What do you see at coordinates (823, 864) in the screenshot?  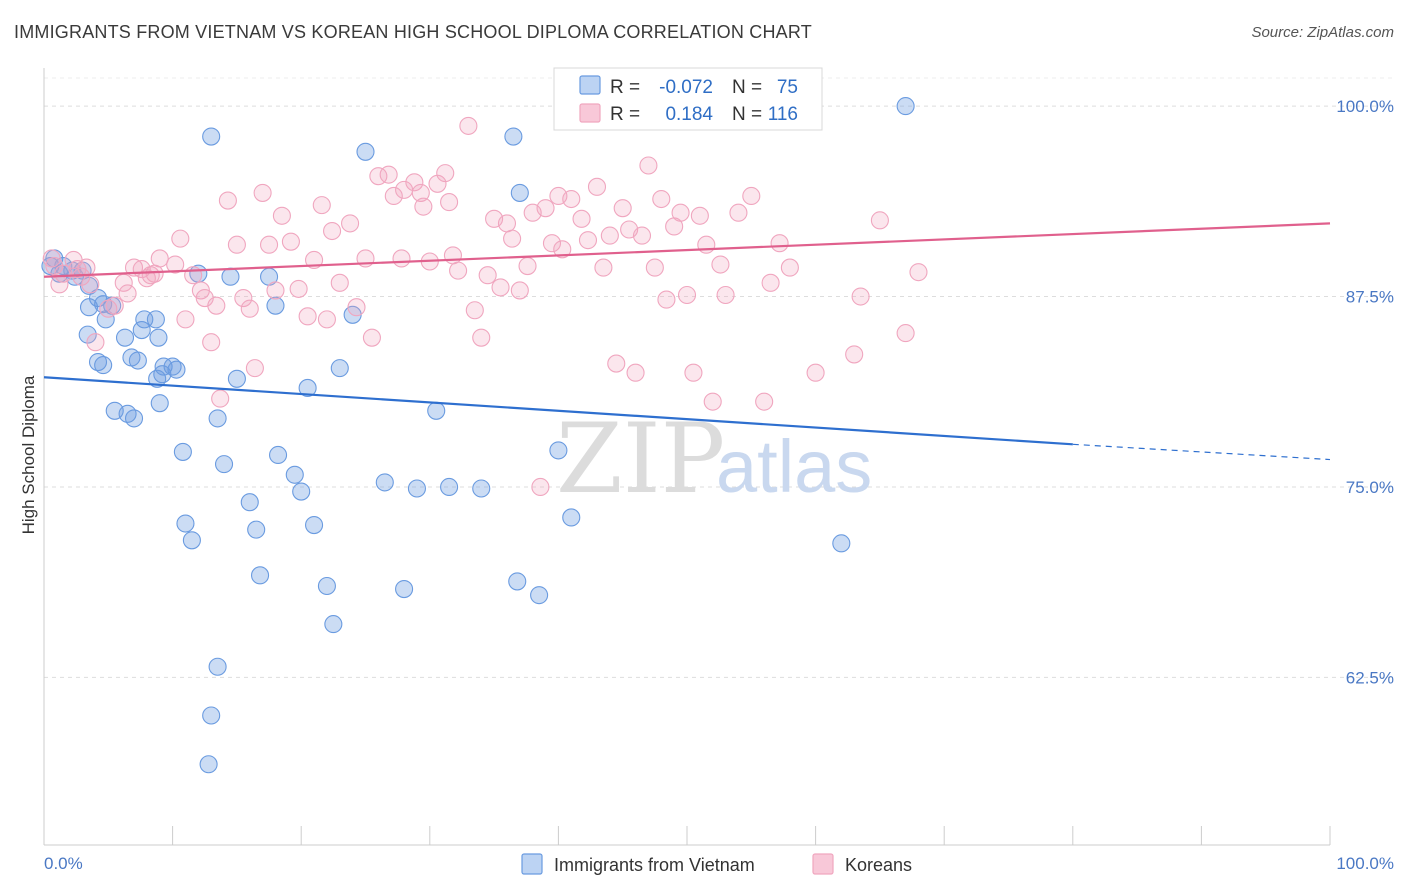 I see `bottom-legend-swatch-koreans` at bounding box center [823, 864].